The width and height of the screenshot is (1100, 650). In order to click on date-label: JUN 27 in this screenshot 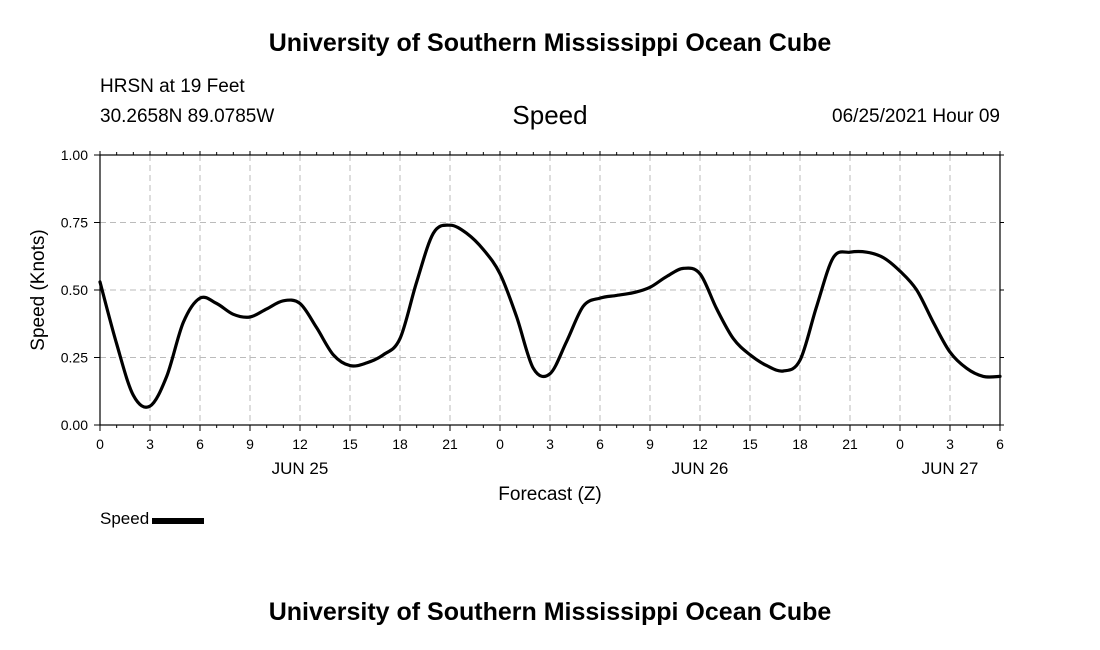, I will do `click(950, 468)`.